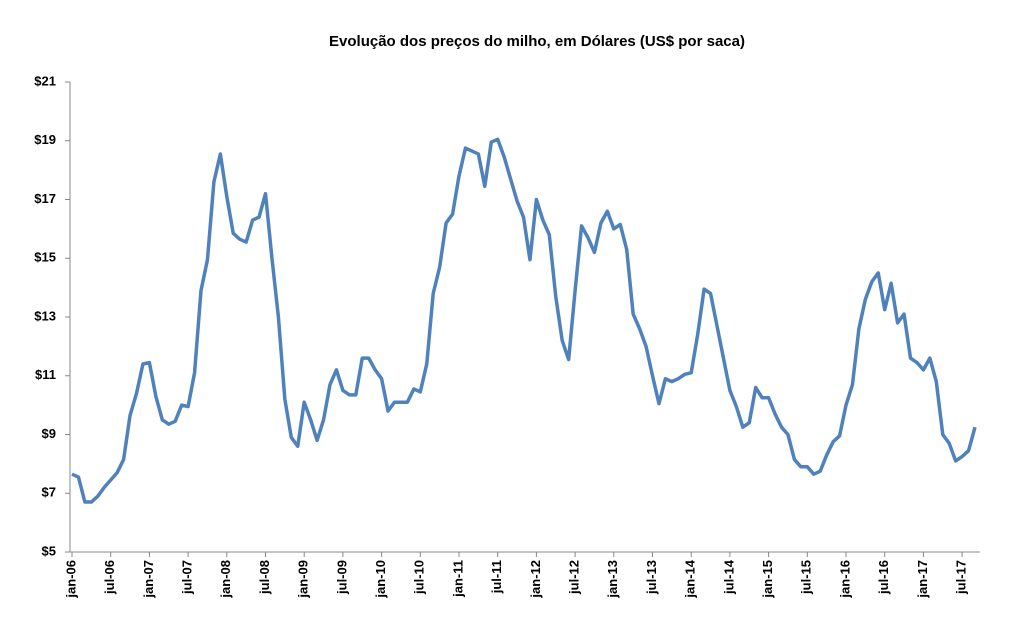 Image resolution: width=1012 pixels, height=631 pixels. What do you see at coordinates (612, 579) in the screenshot?
I see `x-tick-label: jan-13` at bounding box center [612, 579].